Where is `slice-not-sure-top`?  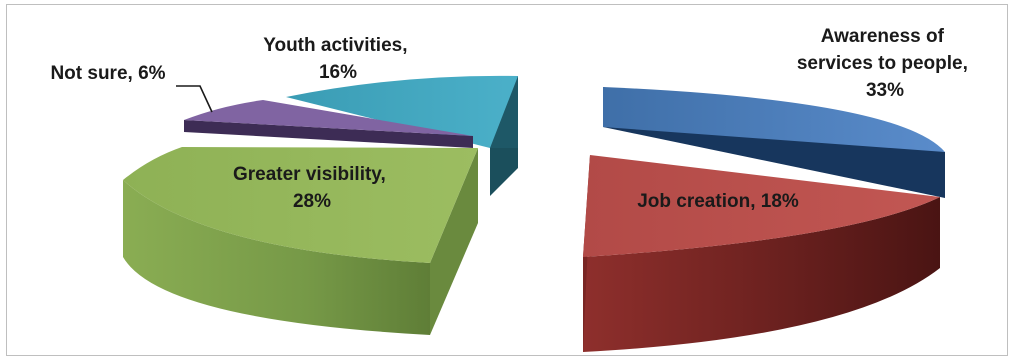 slice-not-sure-top is located at coordinates (328, 118).